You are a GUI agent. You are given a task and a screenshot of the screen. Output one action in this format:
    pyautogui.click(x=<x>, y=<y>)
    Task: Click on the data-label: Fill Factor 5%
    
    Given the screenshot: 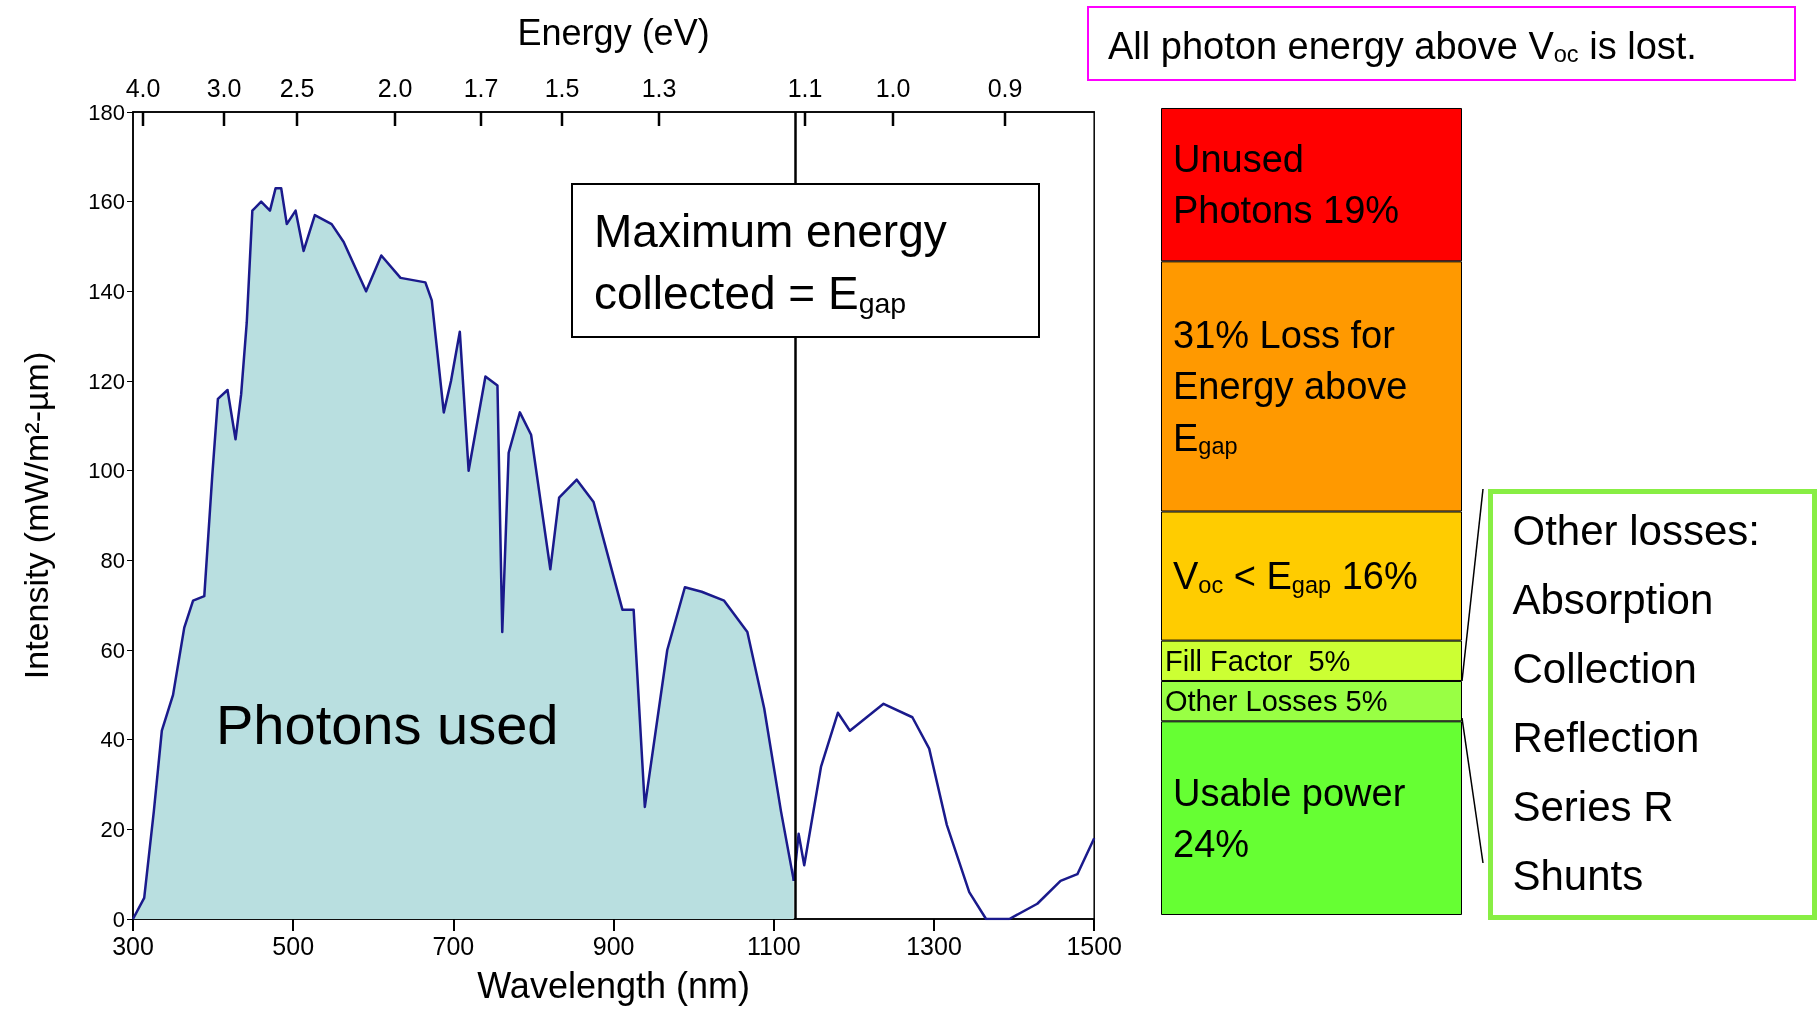 What is the action you would take?
    pyautogui.click(x=1258, y=660)
    